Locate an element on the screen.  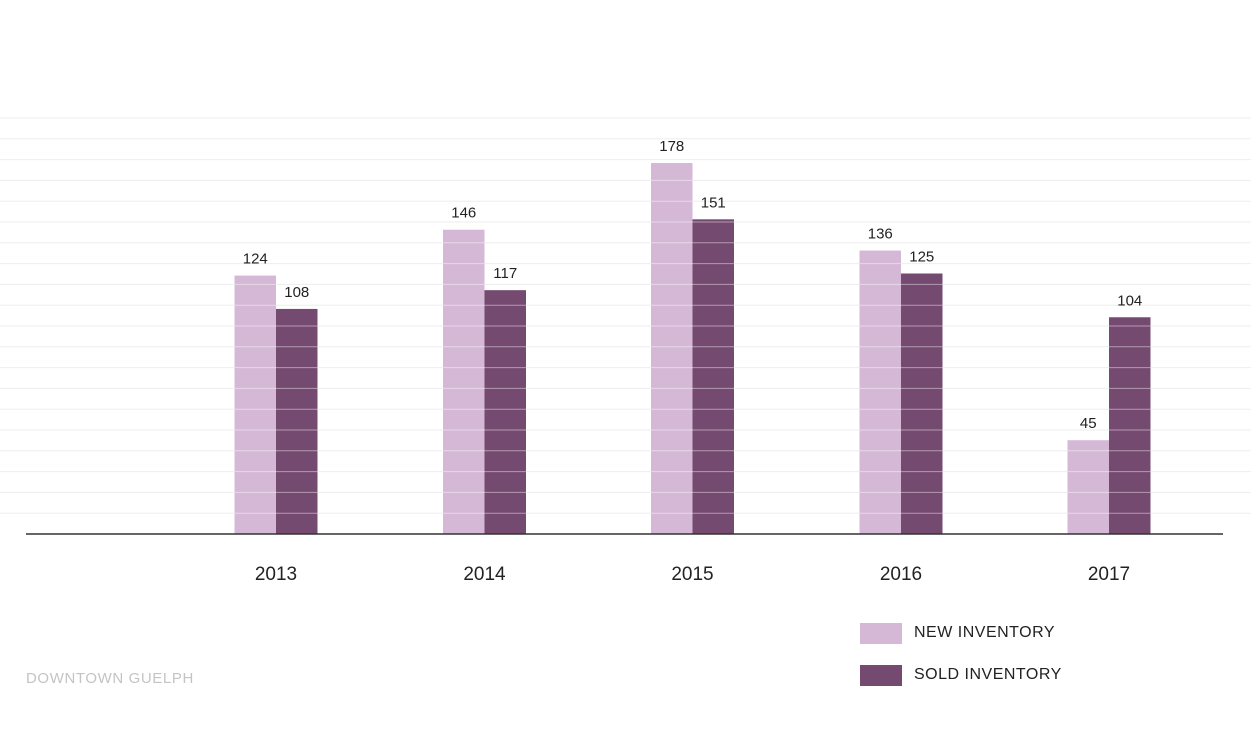
bar-new-inventory-2015 is located at coordinates (672, 348).